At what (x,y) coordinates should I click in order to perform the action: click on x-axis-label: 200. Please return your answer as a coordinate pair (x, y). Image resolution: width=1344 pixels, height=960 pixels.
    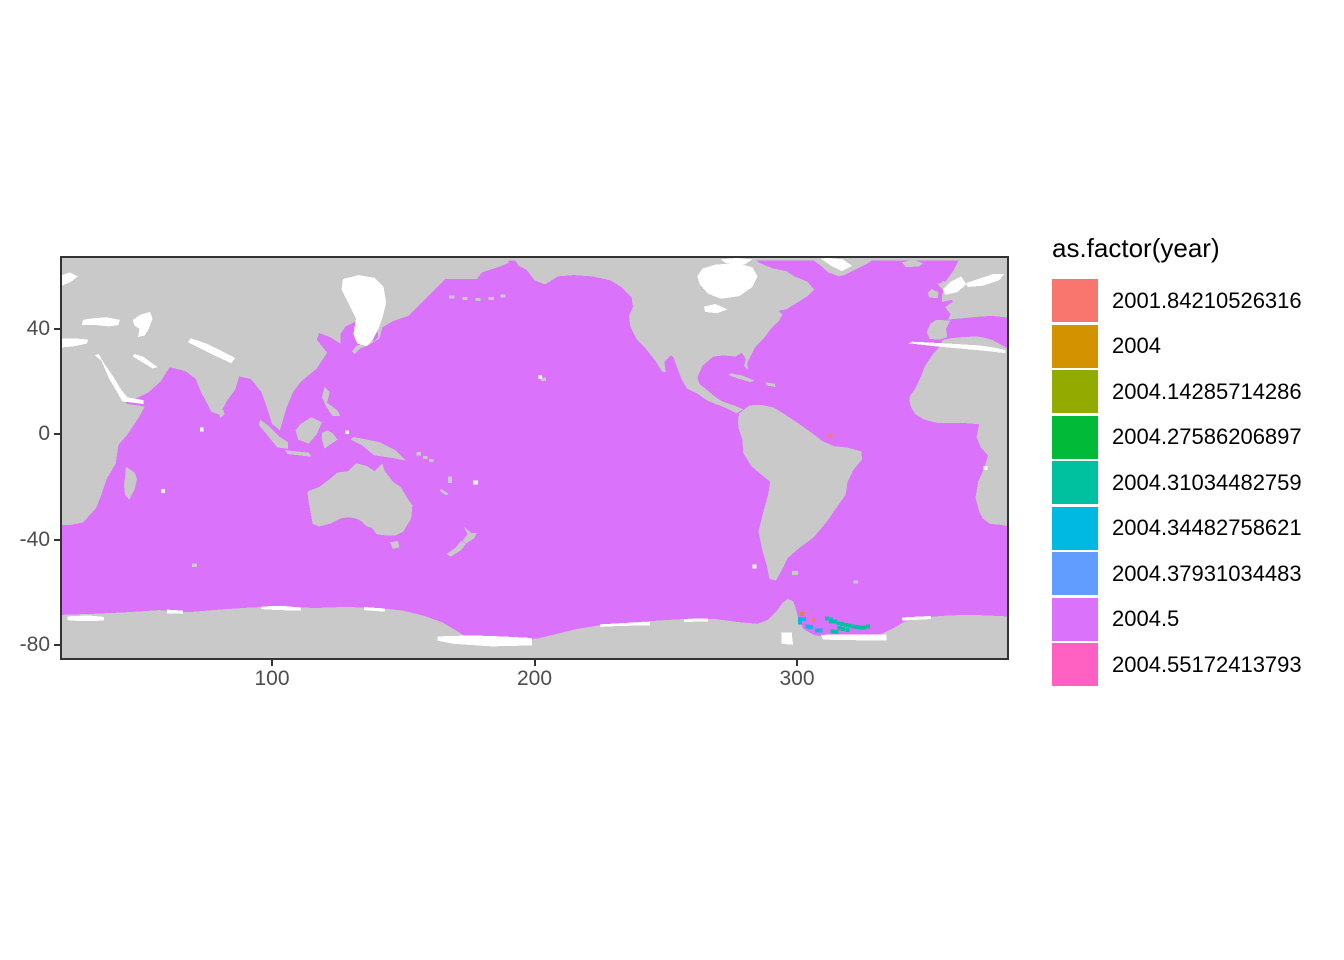
    Looking at the image, I should click on (534, 678).